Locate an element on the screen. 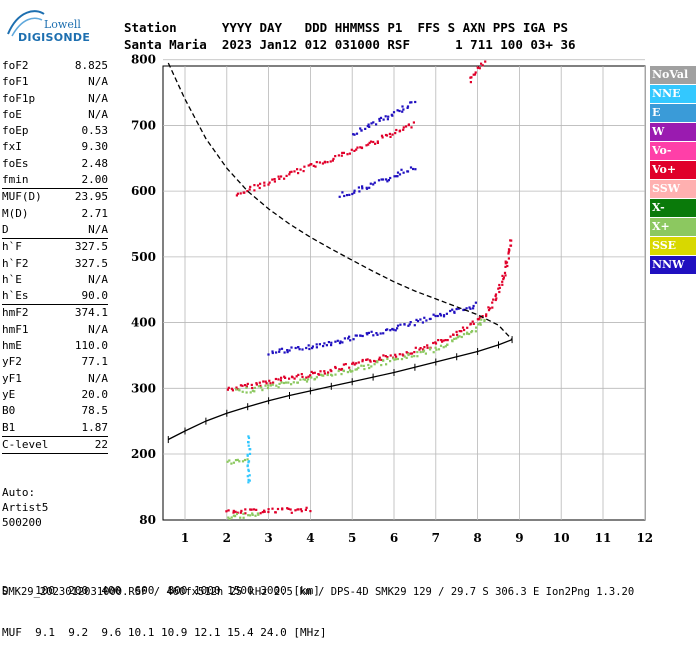 This screenshot has height=654, width=700. legend: NoVal NNE E W Vo- Vo+ SSW X- X+ SSE NNW is located at coordinates (673, 171).